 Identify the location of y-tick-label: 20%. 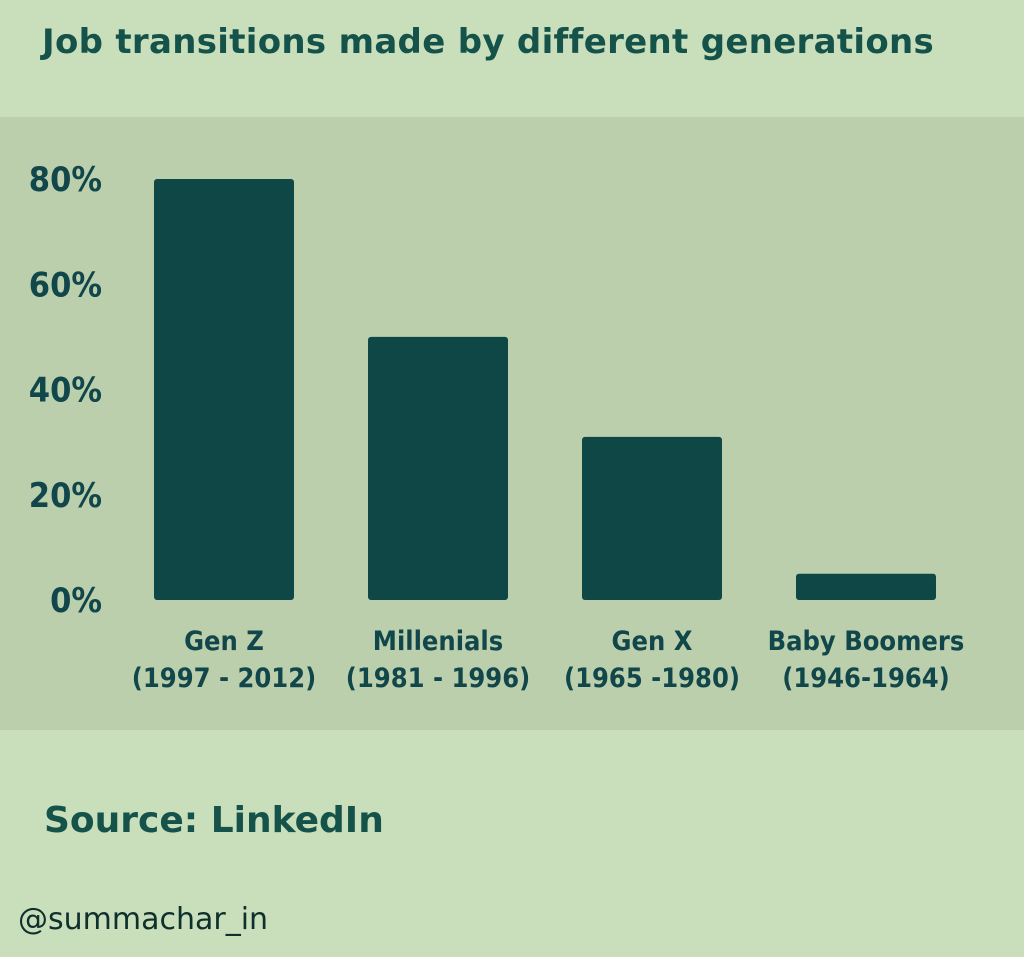
(65, 496).